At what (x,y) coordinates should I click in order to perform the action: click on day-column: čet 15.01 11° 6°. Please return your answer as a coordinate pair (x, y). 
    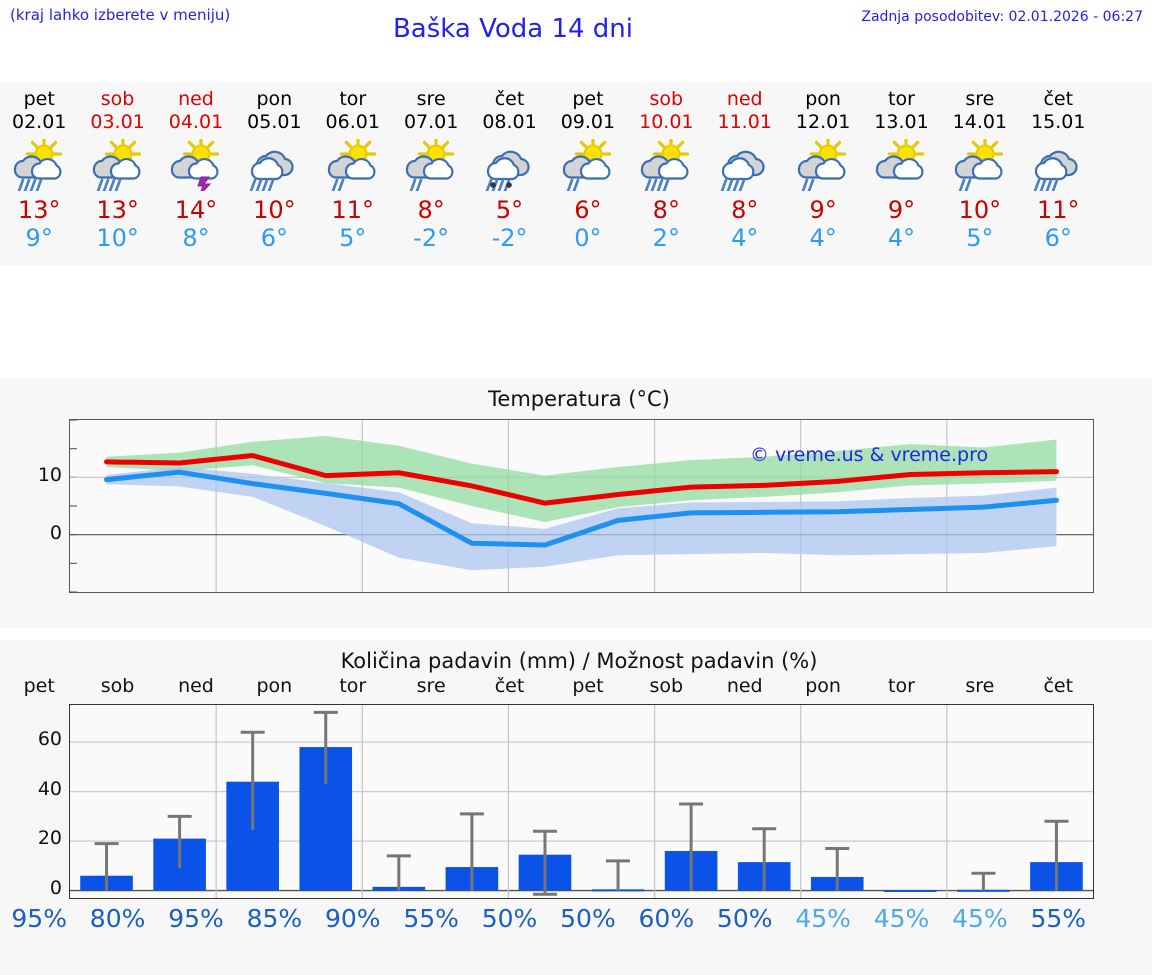
    Looking at the image, I should click on (1058, 173).